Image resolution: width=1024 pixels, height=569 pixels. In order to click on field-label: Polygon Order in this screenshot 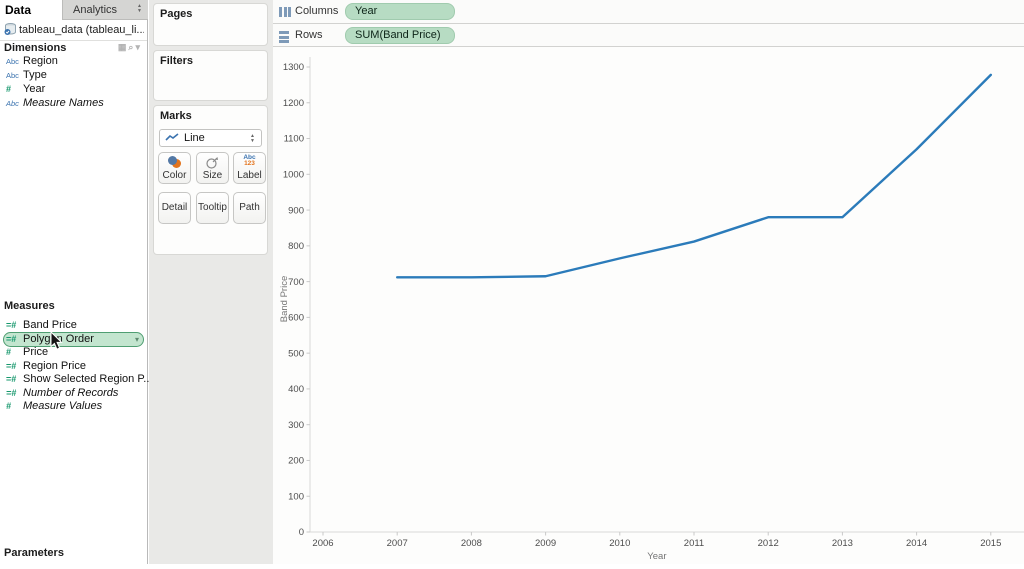, I will do `click(58, 338)`.